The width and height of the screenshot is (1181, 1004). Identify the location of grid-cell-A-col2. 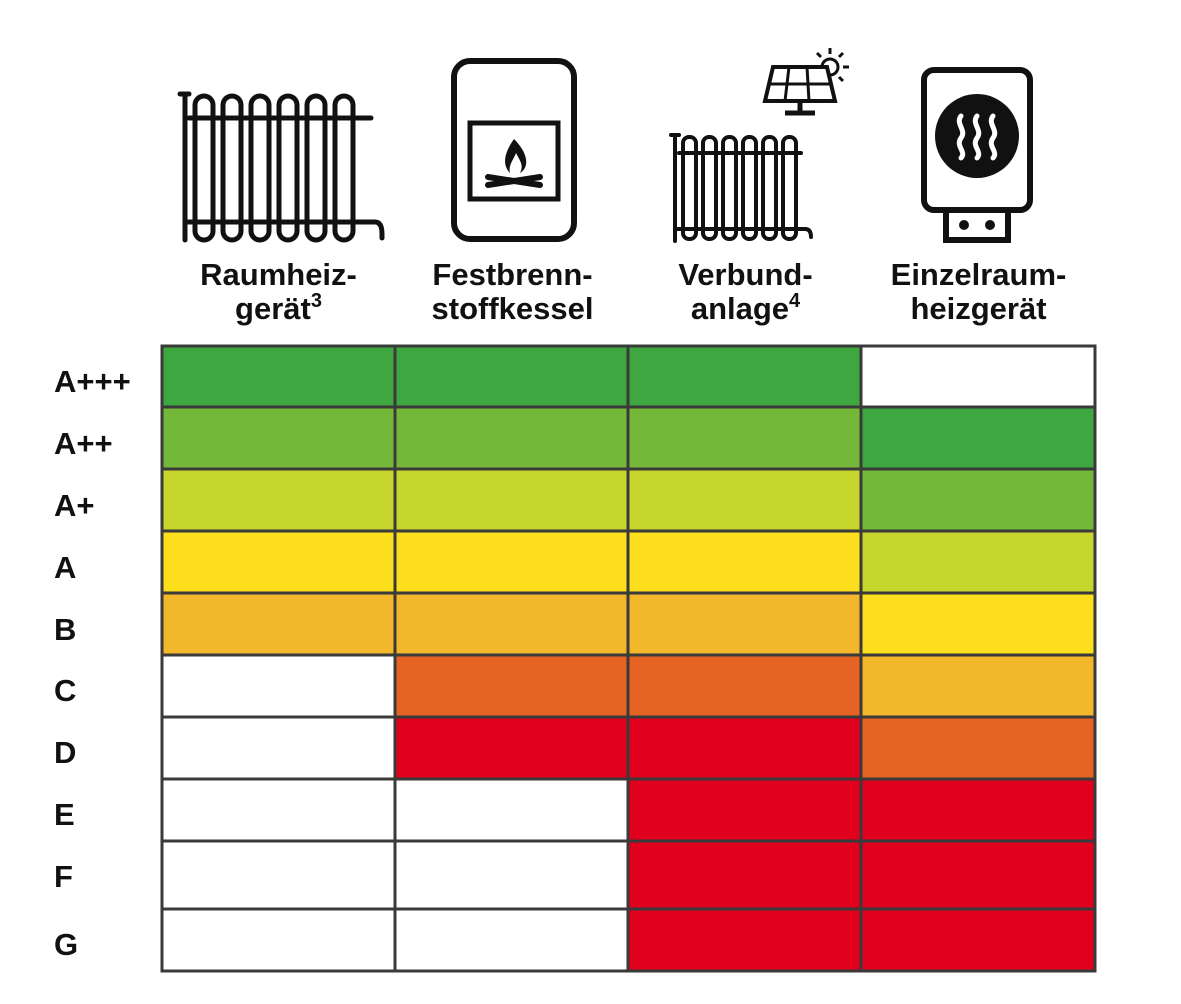
(511, 562).